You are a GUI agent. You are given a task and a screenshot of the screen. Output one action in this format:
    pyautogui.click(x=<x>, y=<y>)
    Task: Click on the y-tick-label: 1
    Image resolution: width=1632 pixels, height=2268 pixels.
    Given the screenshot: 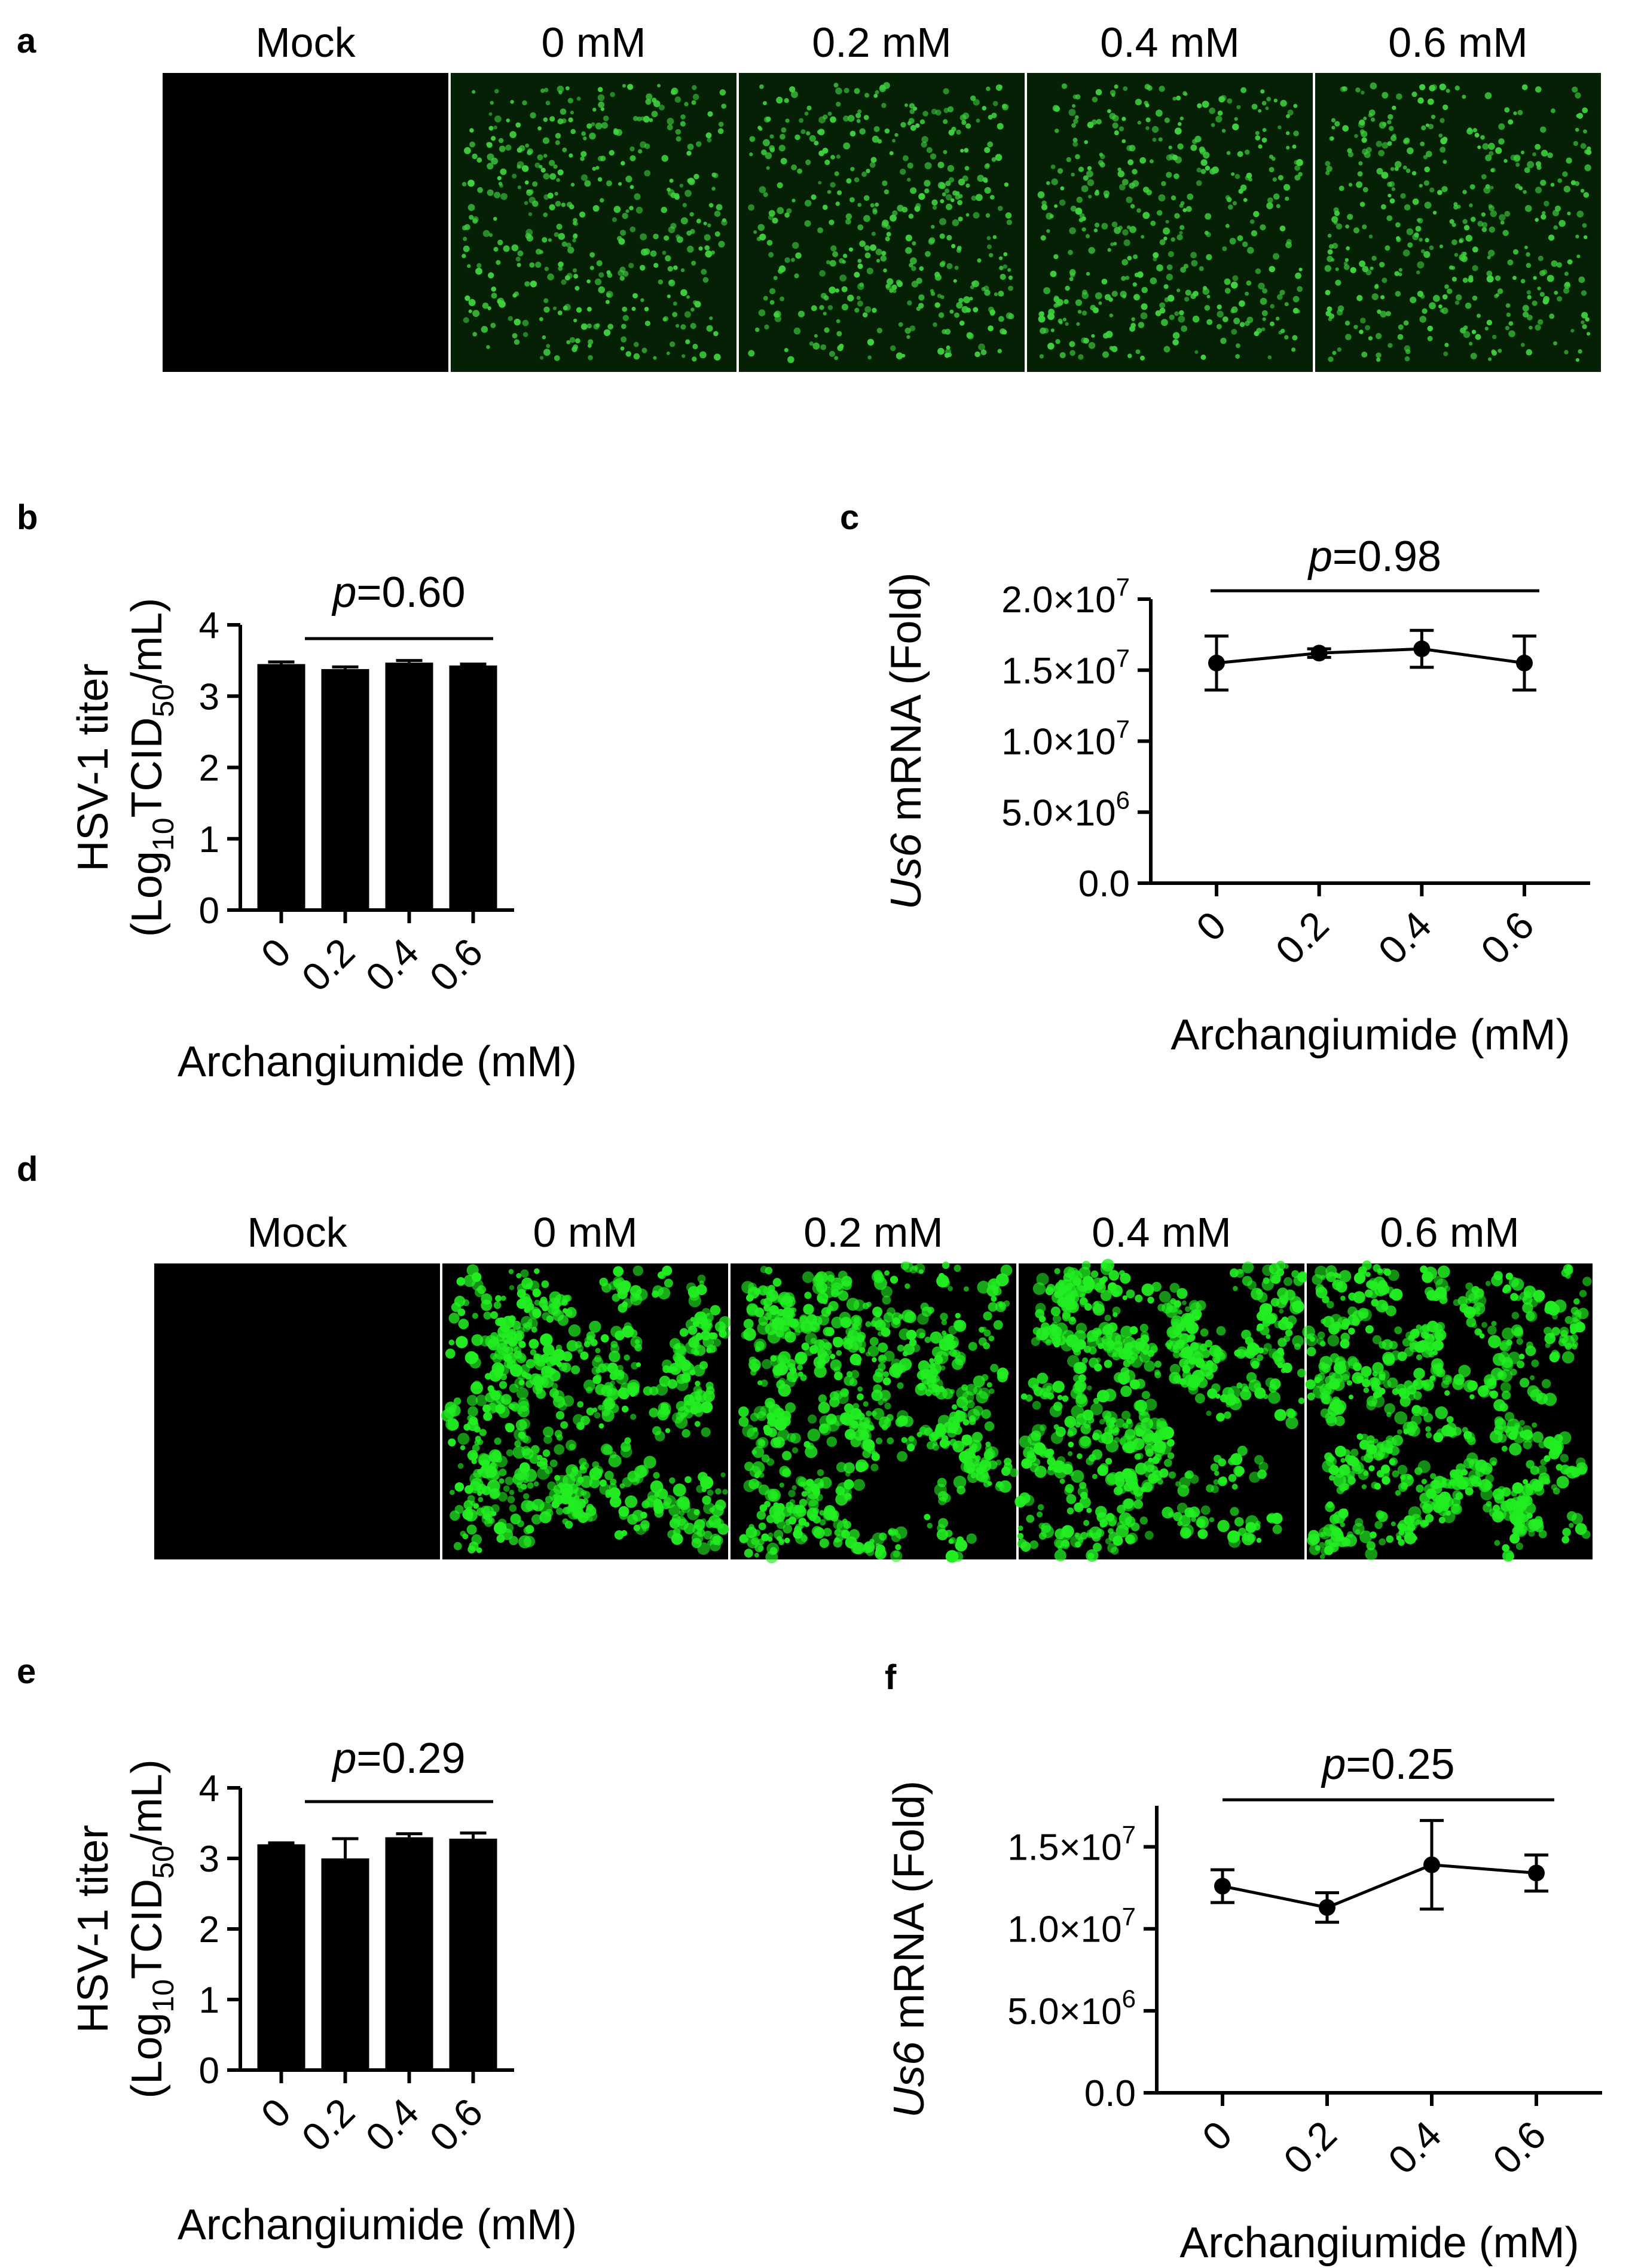 What is the action you would take?
    pyautogui.click(x=209, y=839)
    